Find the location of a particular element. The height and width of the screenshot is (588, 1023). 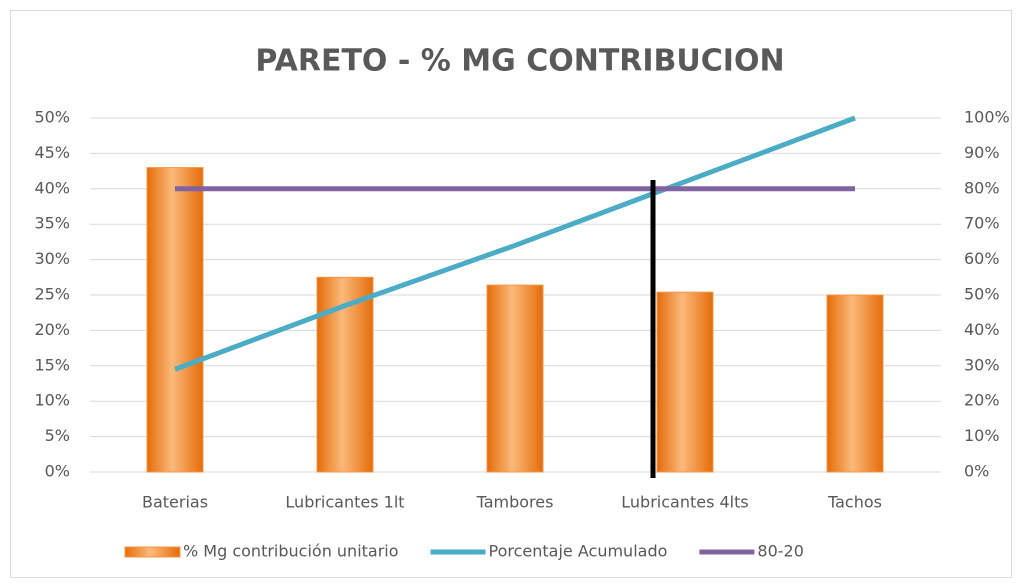

y-tick-label: 35% is located at coordinates (52, 223).